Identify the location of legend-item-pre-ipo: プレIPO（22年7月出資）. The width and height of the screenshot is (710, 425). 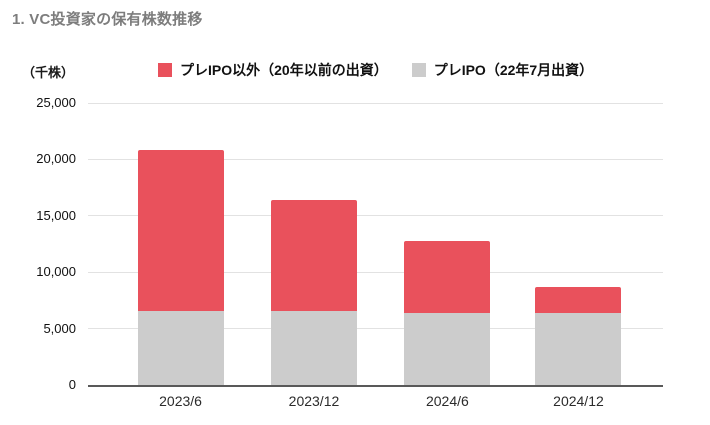
(502, 70).